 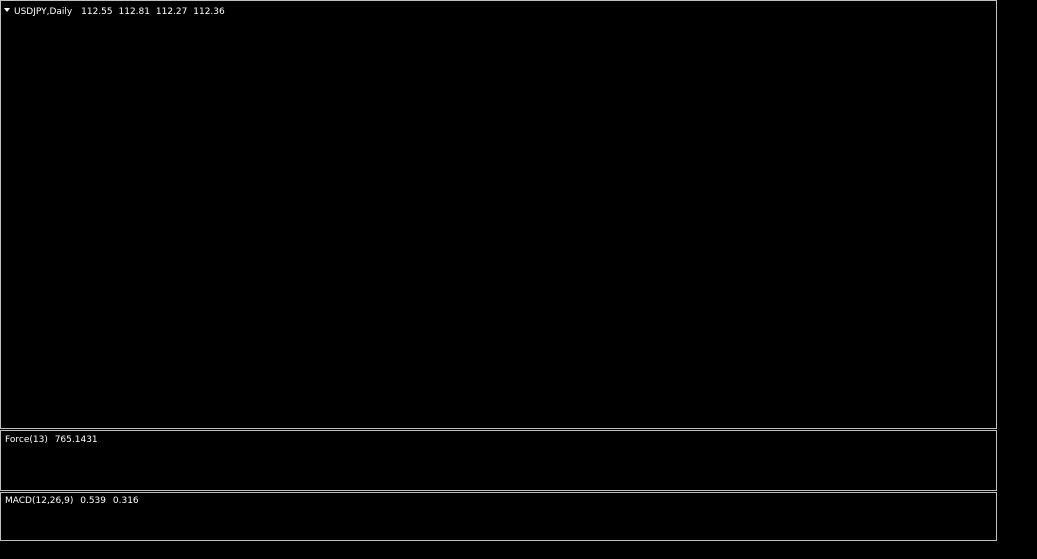 What do you see at coordinates (26, 440) in the screenshot?
I see `indicator-name: Force(13)` at bounding box center [26, 440].